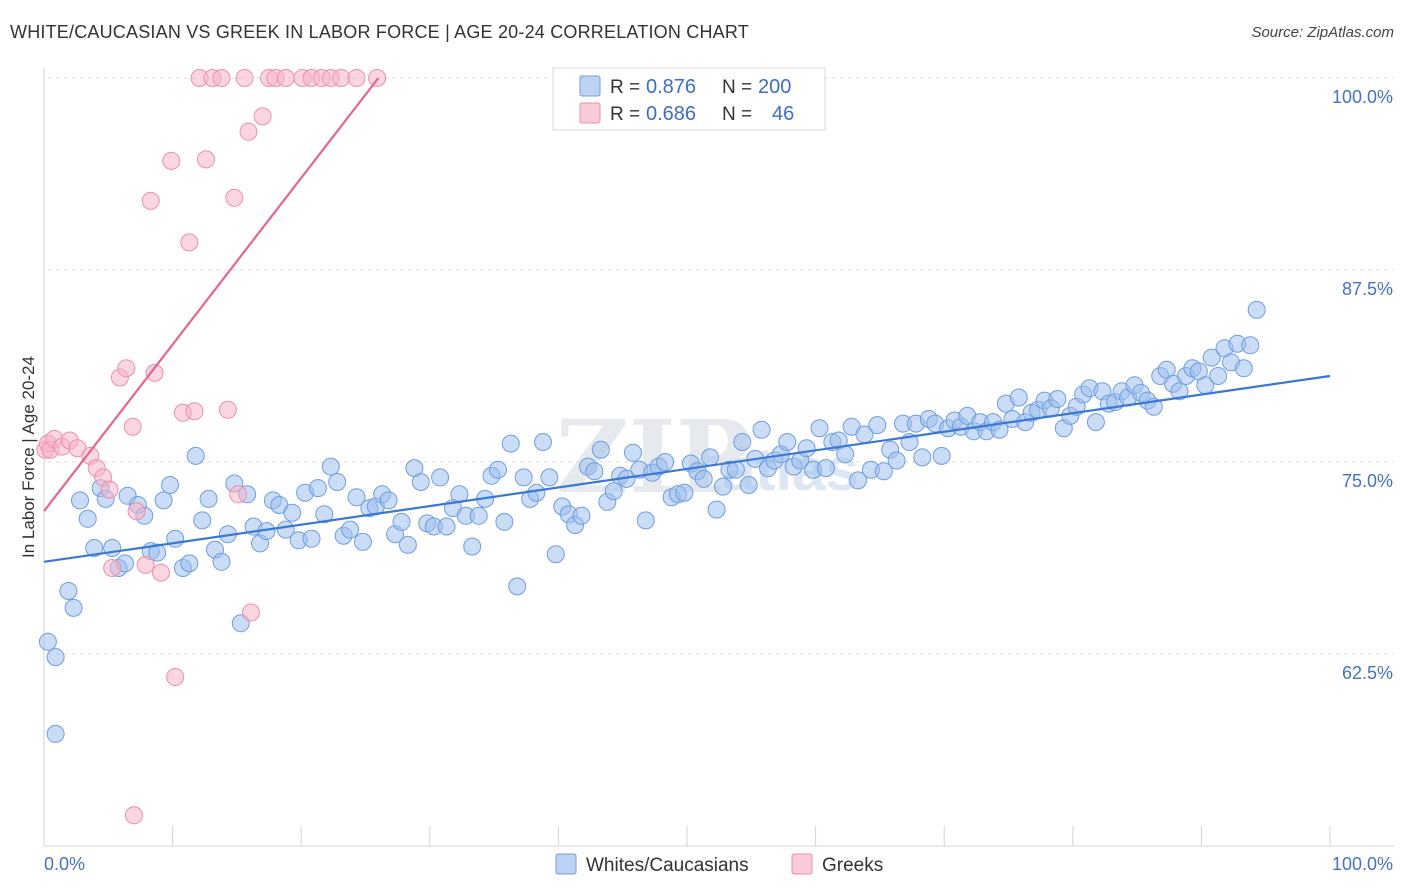 This screenshot has width=1406, height=892. Describe the element at coordinates (590, 86) in the screenshot. I see `legend-swatch-whites` at that location.